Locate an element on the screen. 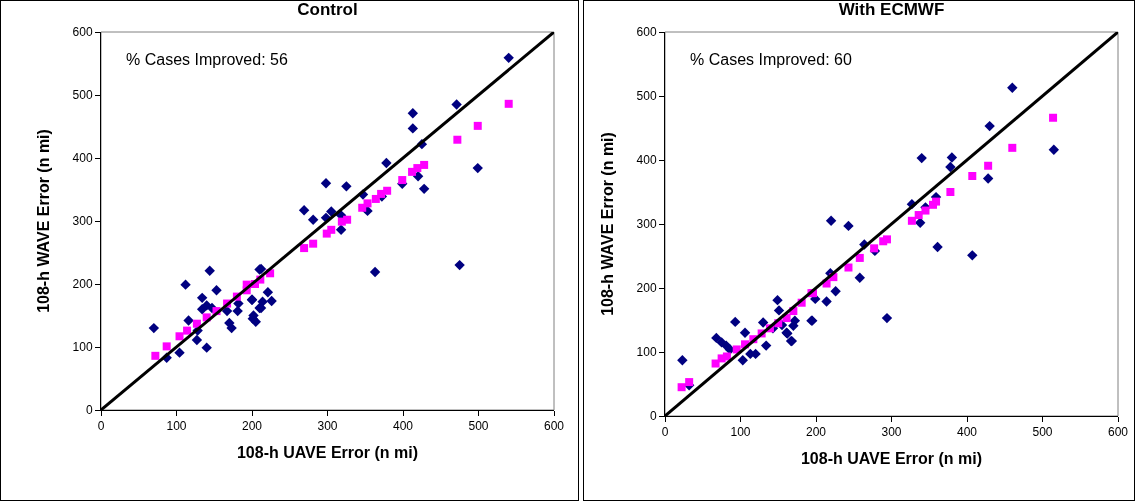 The image size is (1135, 503). annotation: % Cases Improved: 60 is located at coordinates (771, 59).